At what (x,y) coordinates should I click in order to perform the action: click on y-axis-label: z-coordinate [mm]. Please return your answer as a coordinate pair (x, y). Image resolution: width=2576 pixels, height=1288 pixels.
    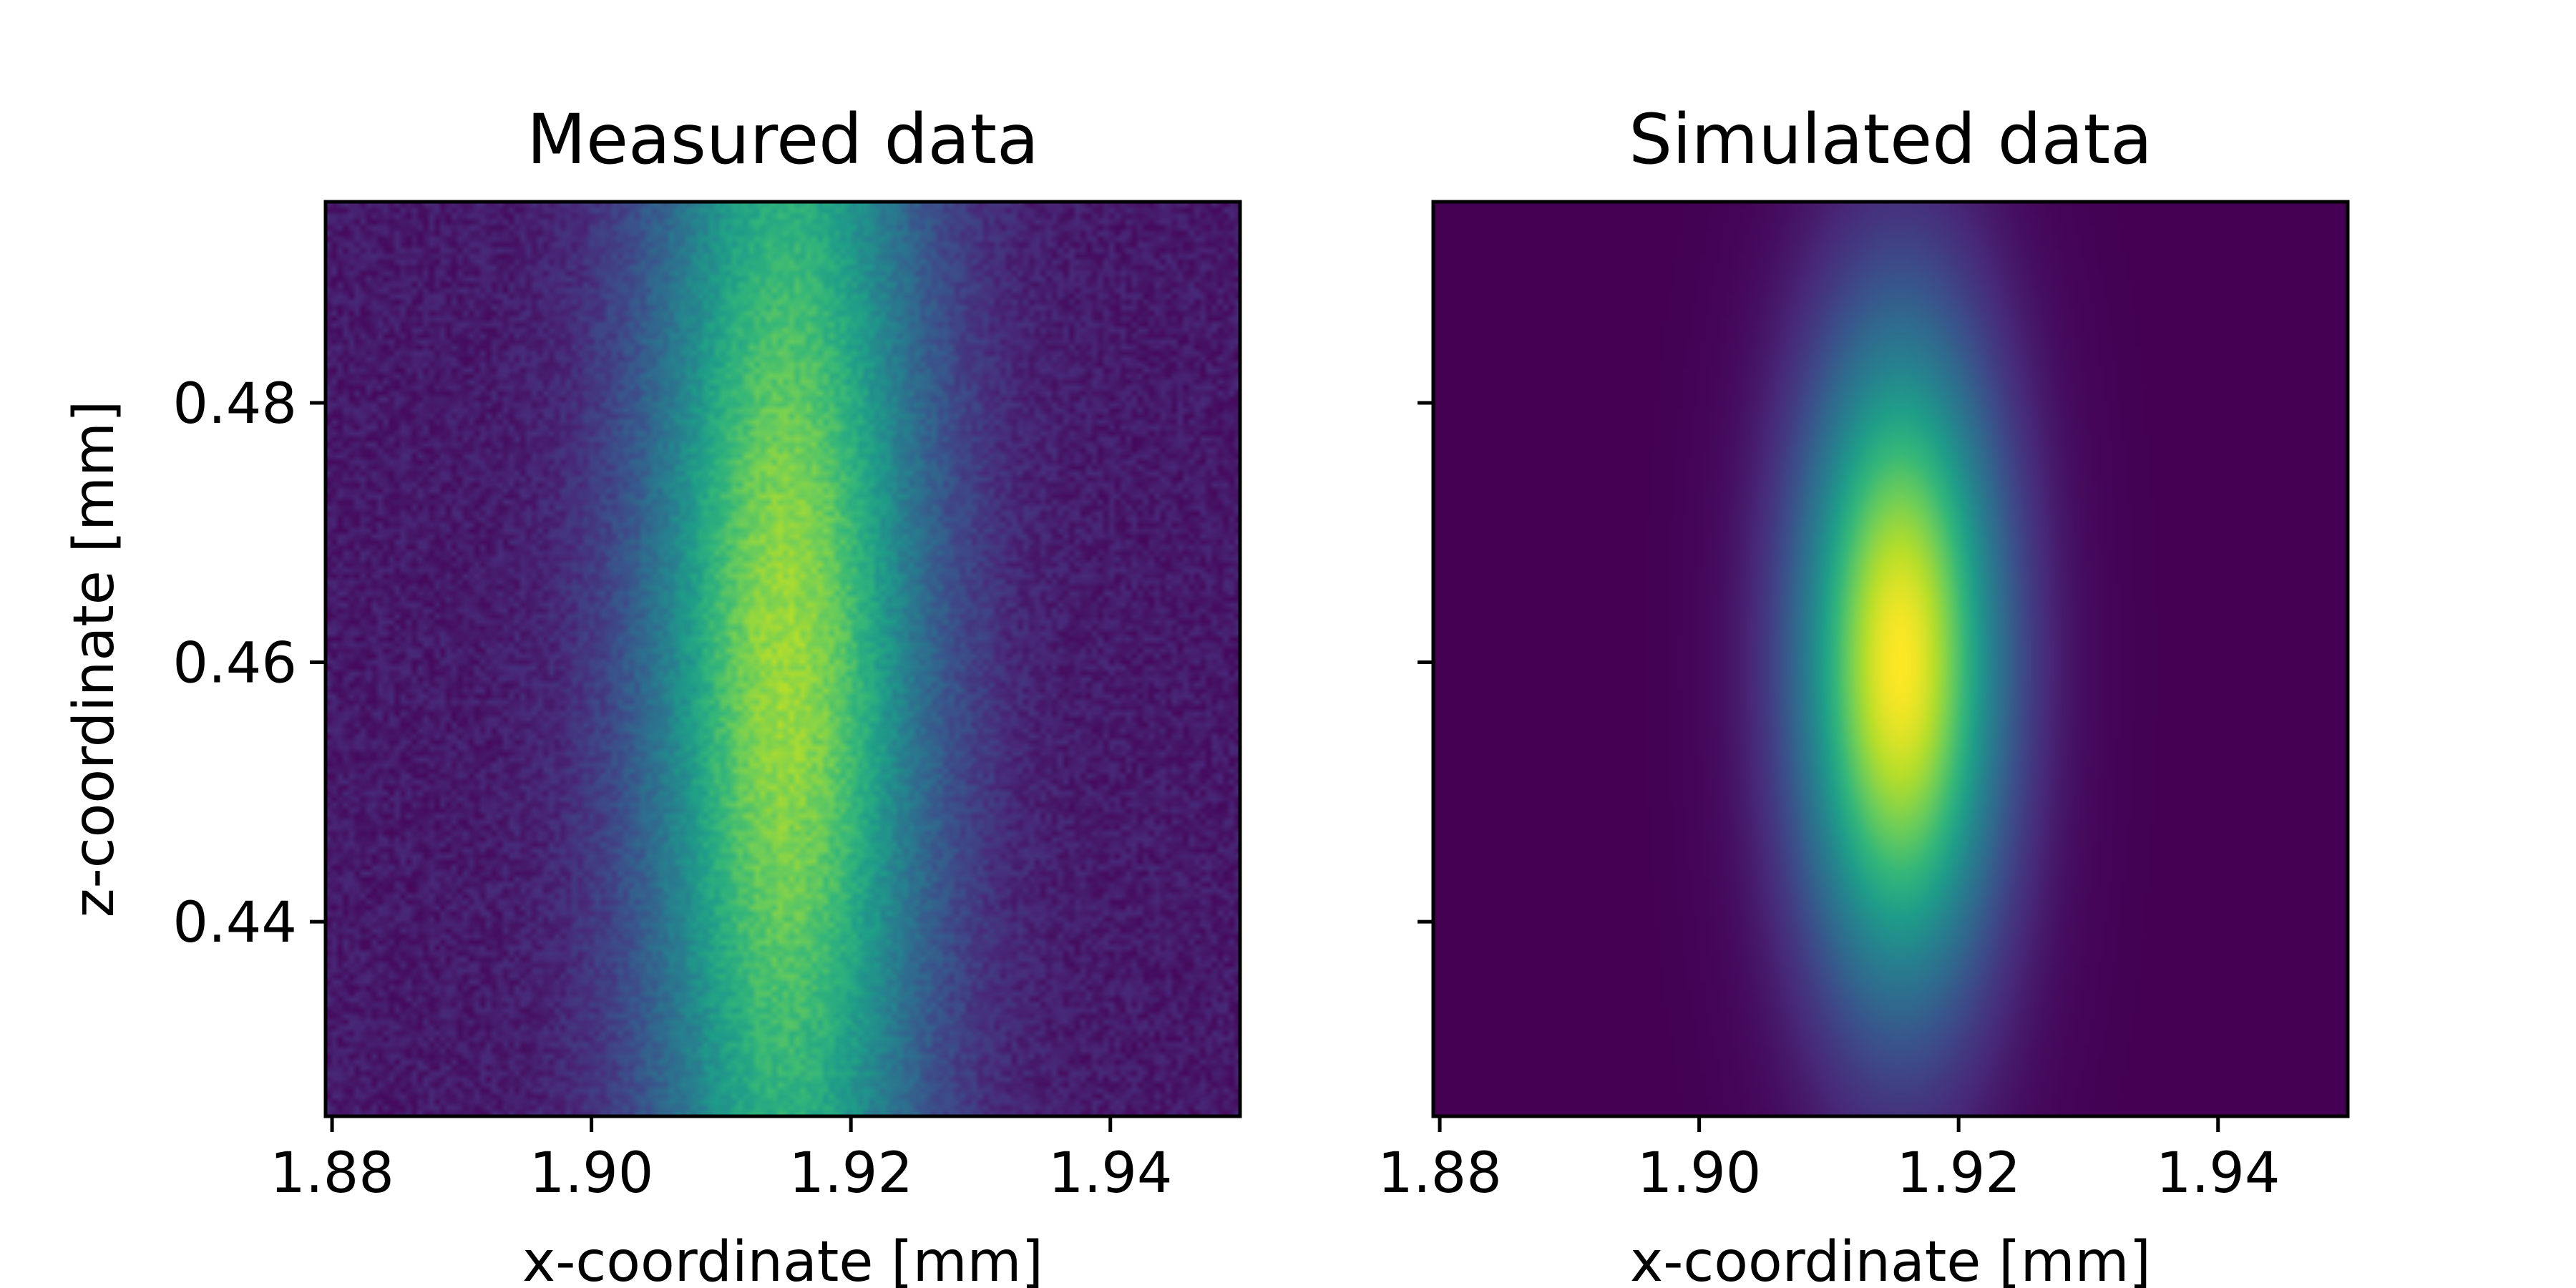
    Looking at the image, I should click on (94, 659).